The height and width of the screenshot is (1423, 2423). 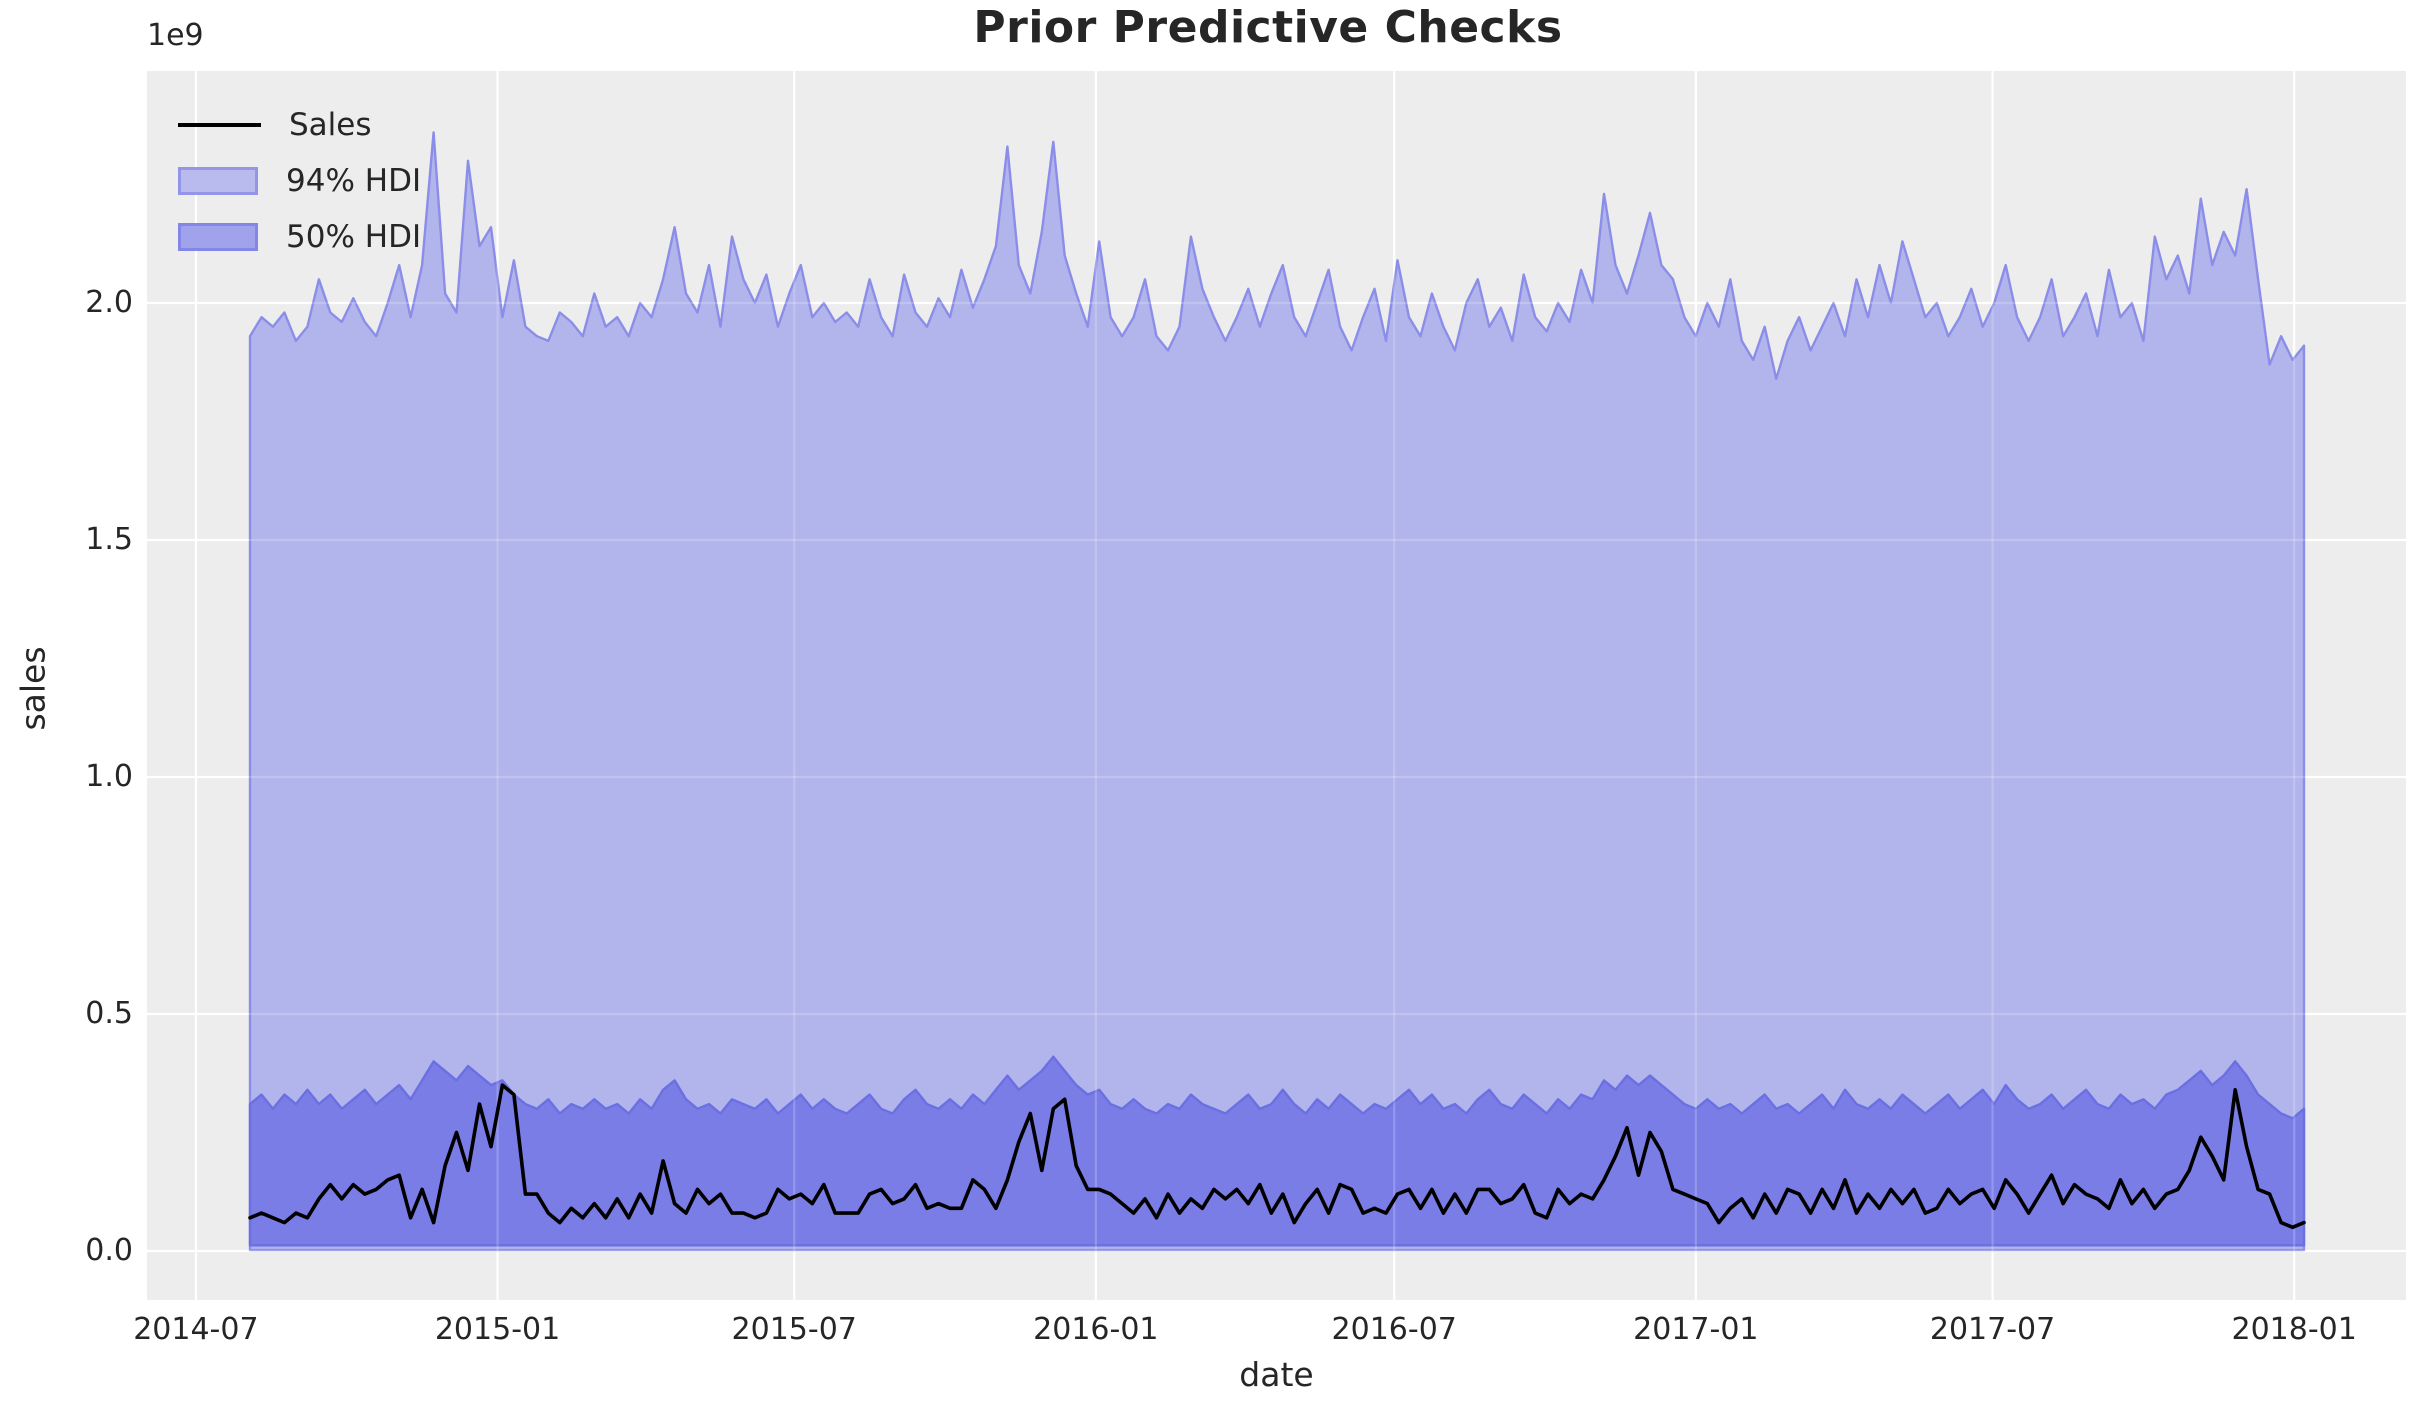 I want to click on chart-title: Prior Predictive Checks, so click(x=1268, y=27).